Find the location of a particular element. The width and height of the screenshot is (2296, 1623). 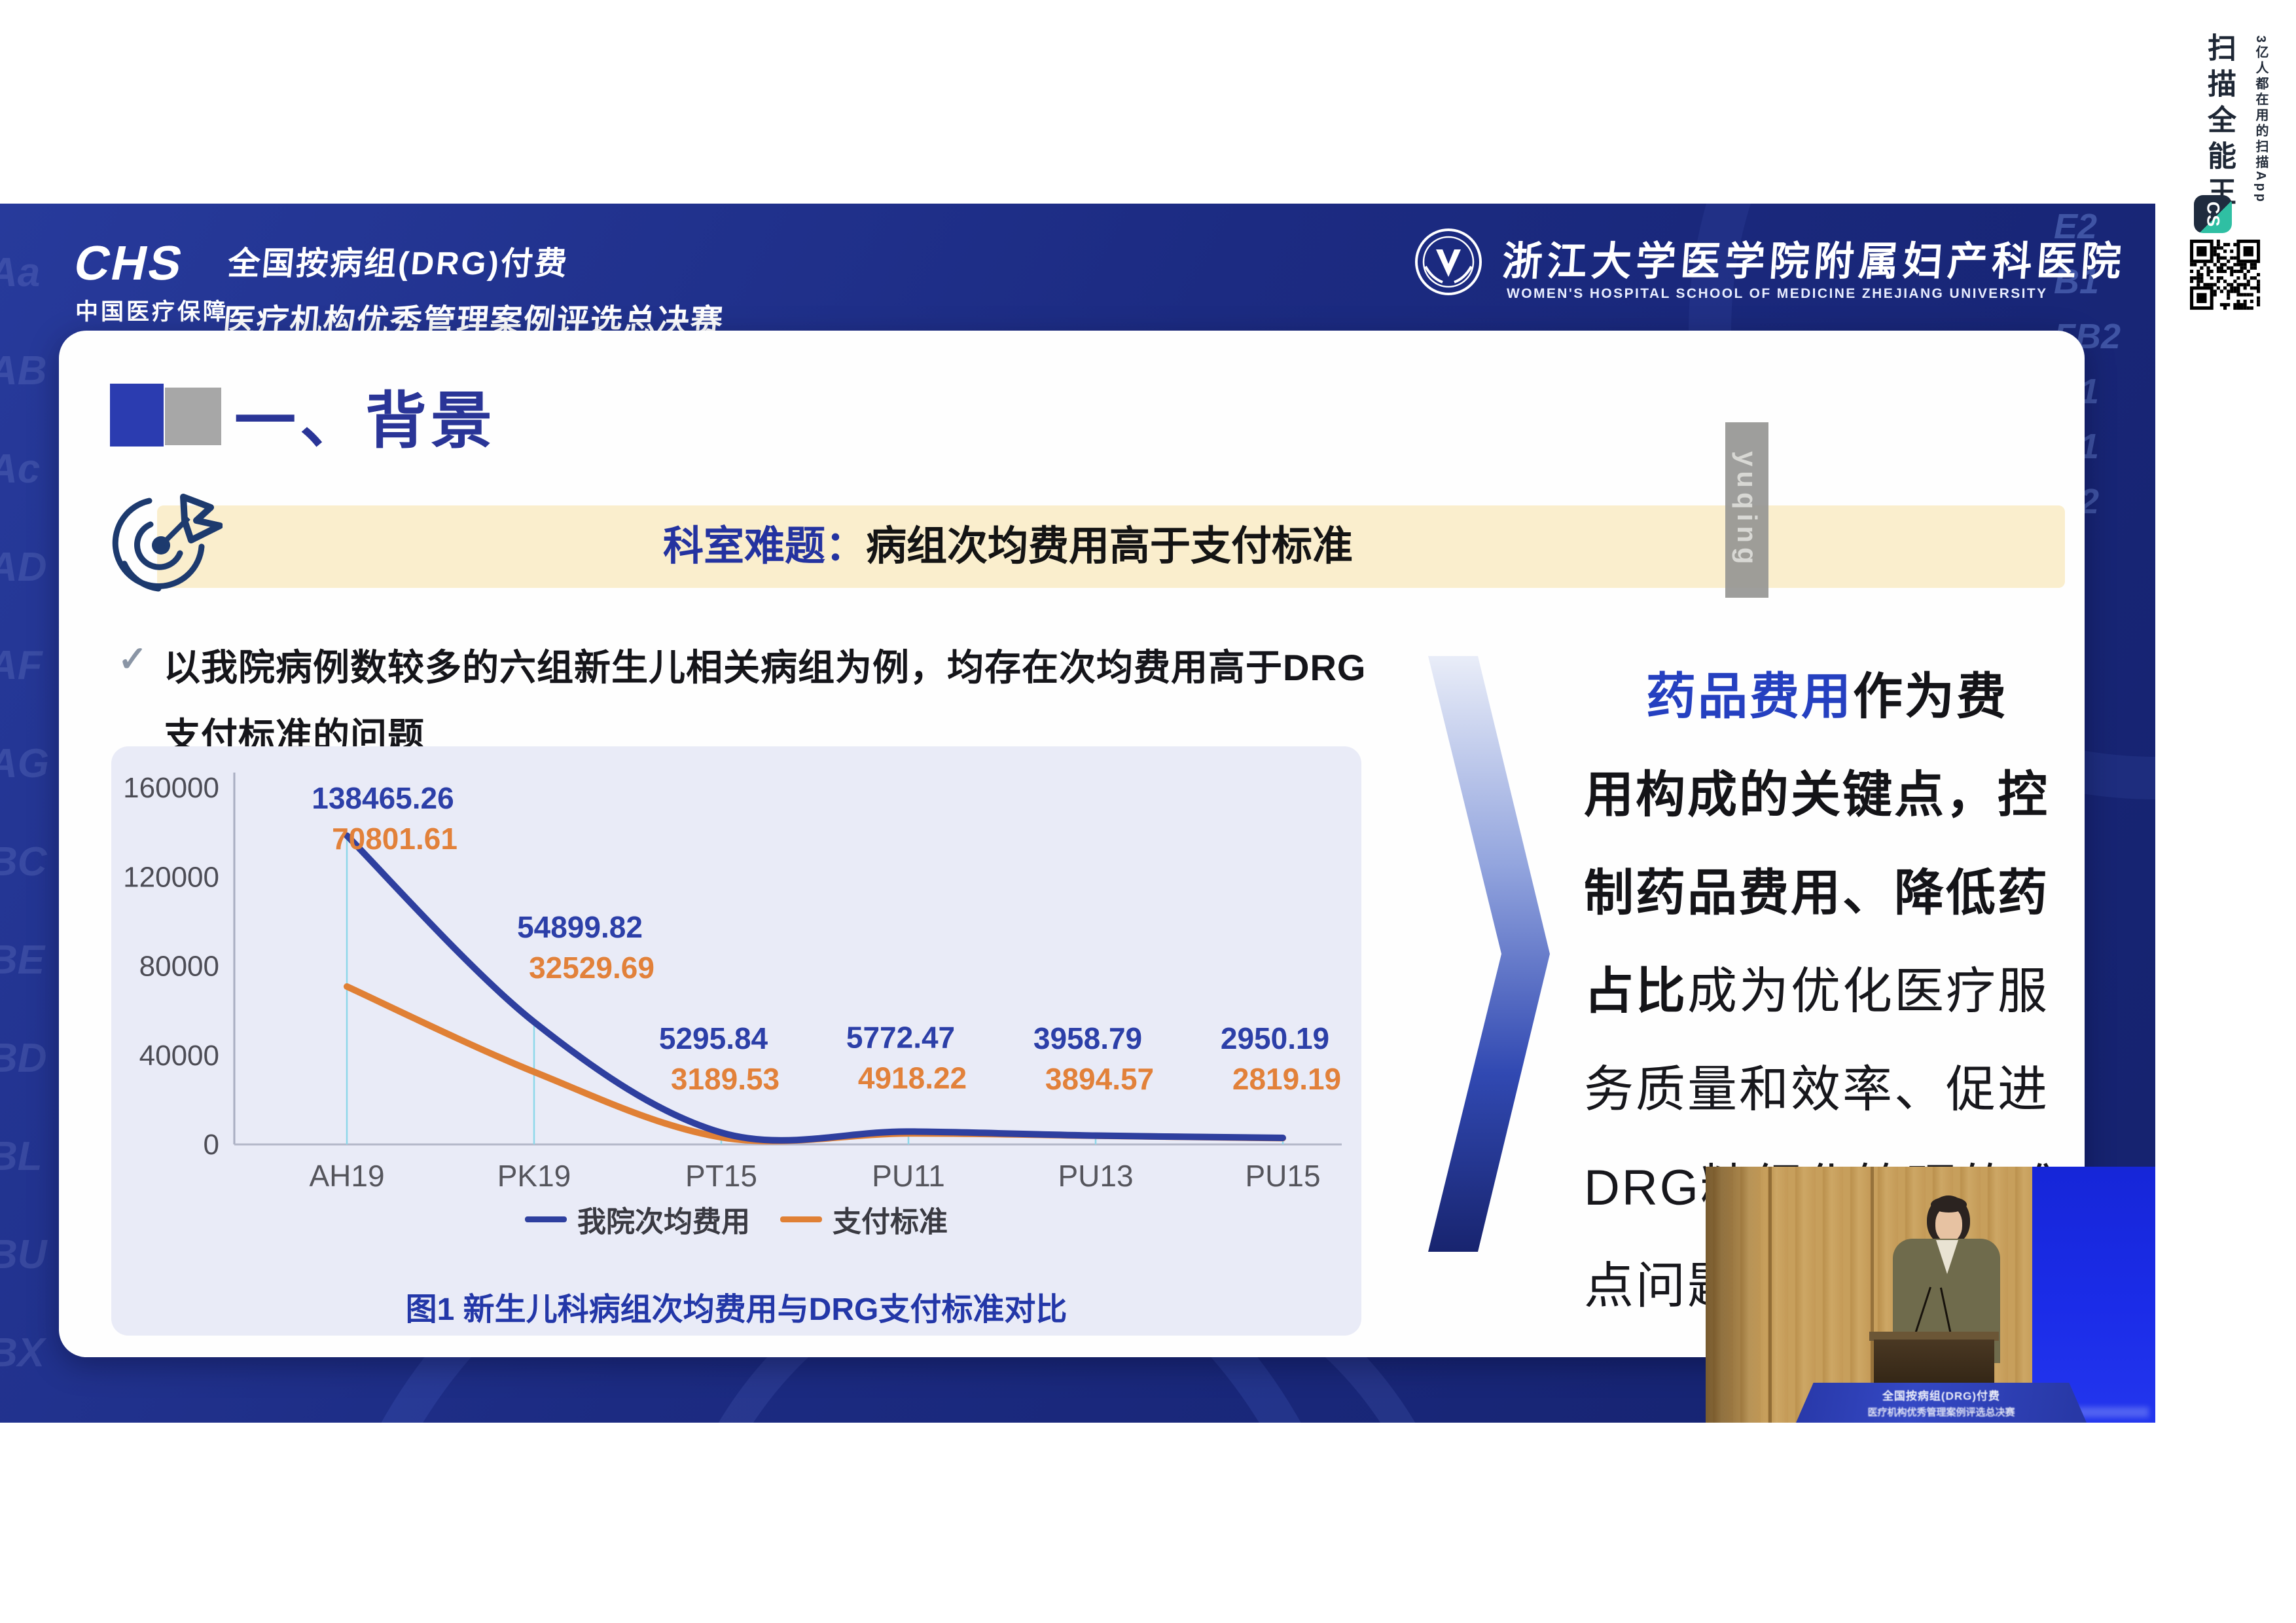

key-point-line: 药品费用作为费 is located at coordinates (1827, 697).